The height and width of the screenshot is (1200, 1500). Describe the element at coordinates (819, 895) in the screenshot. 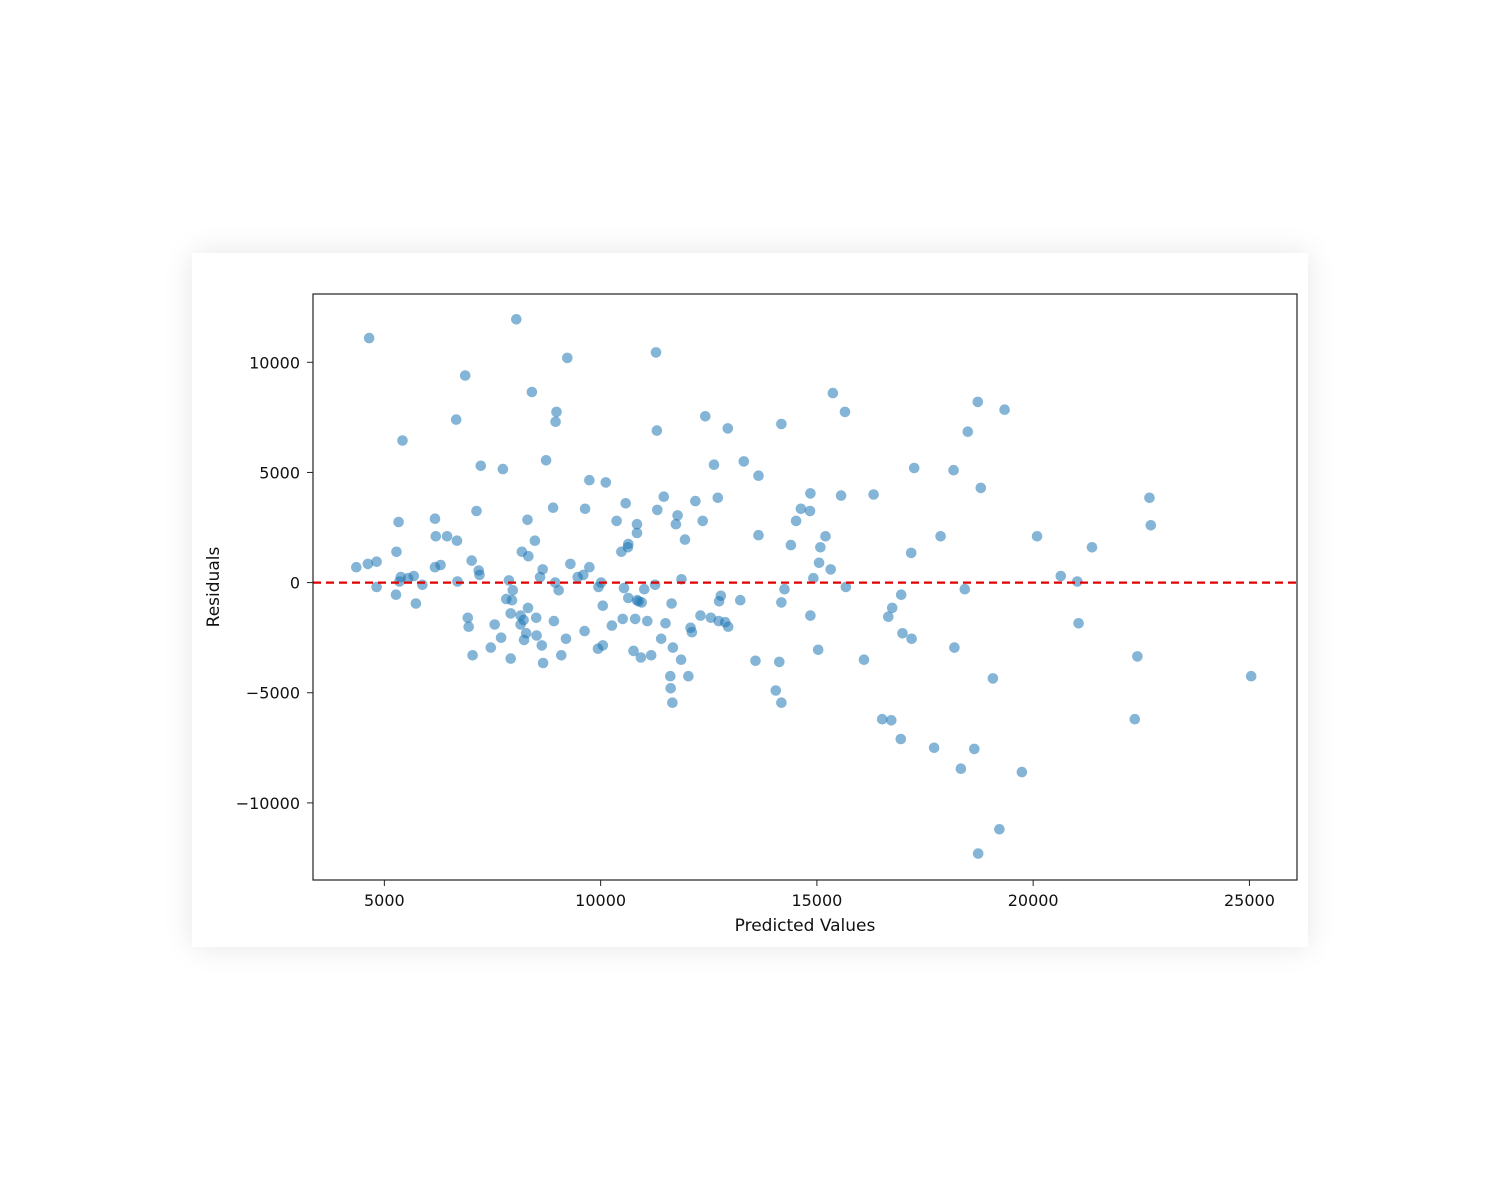

I see `x-axis: 5000 10000 15000 20000 25000` at that location.